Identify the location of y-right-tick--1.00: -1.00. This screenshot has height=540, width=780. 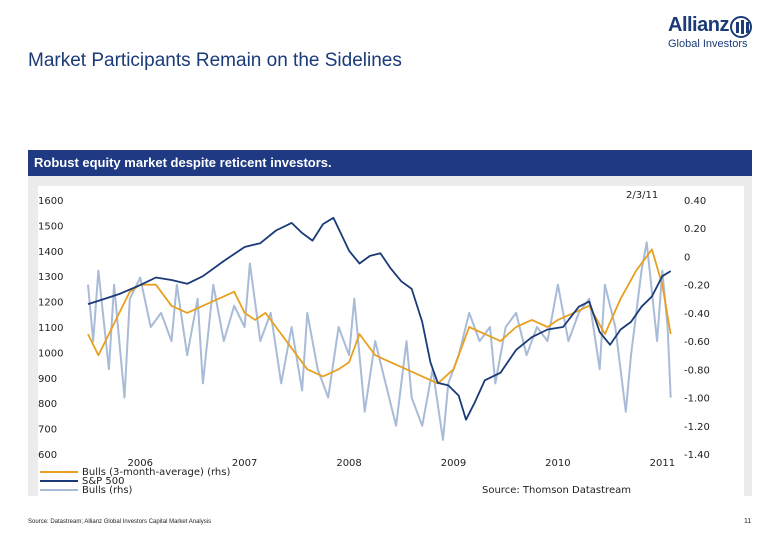
(697, 399).